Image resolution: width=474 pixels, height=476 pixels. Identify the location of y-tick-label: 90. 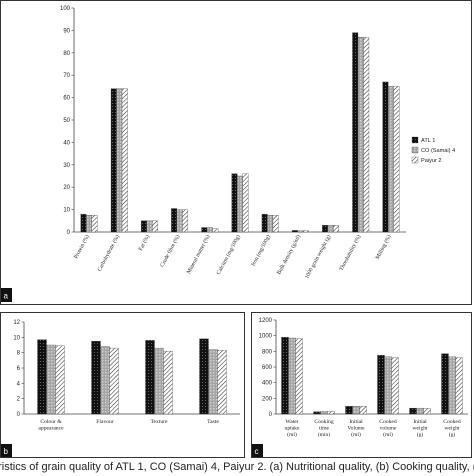
(66, 31).